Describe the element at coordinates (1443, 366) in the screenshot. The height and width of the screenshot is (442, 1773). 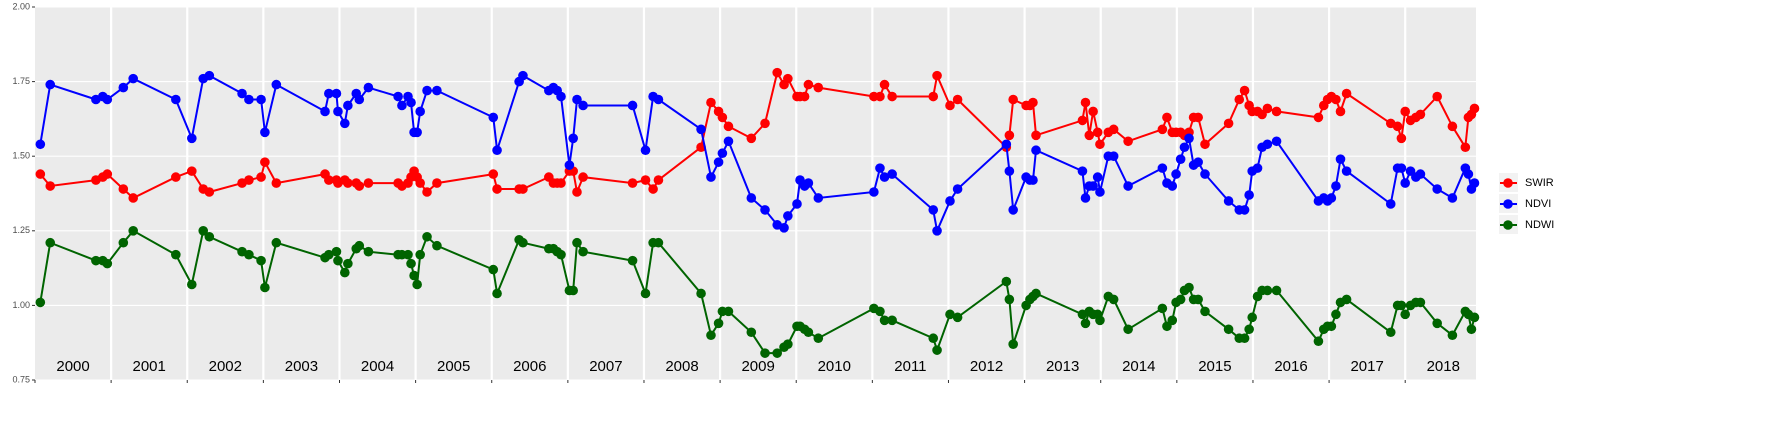
I see `year-label: 2018` at that location.